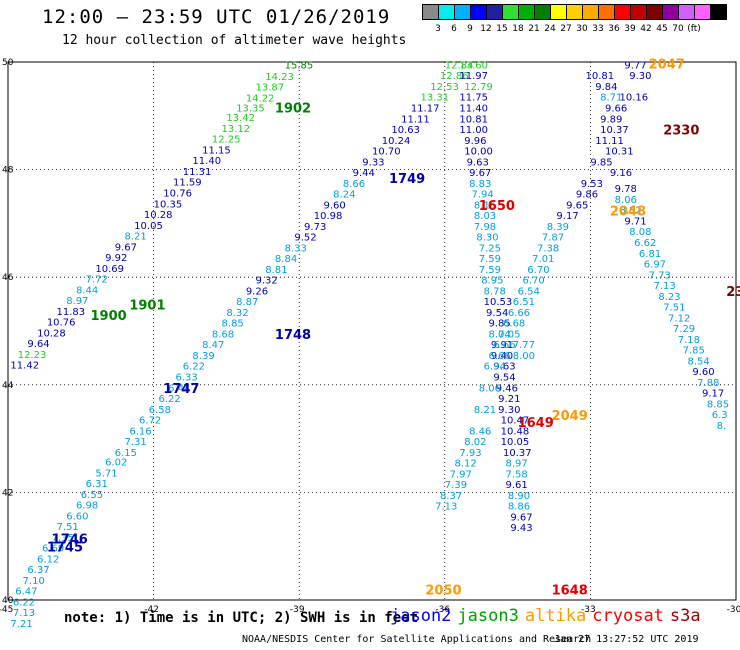  I want to click on x-tick-label: -39, so click(297, 610).